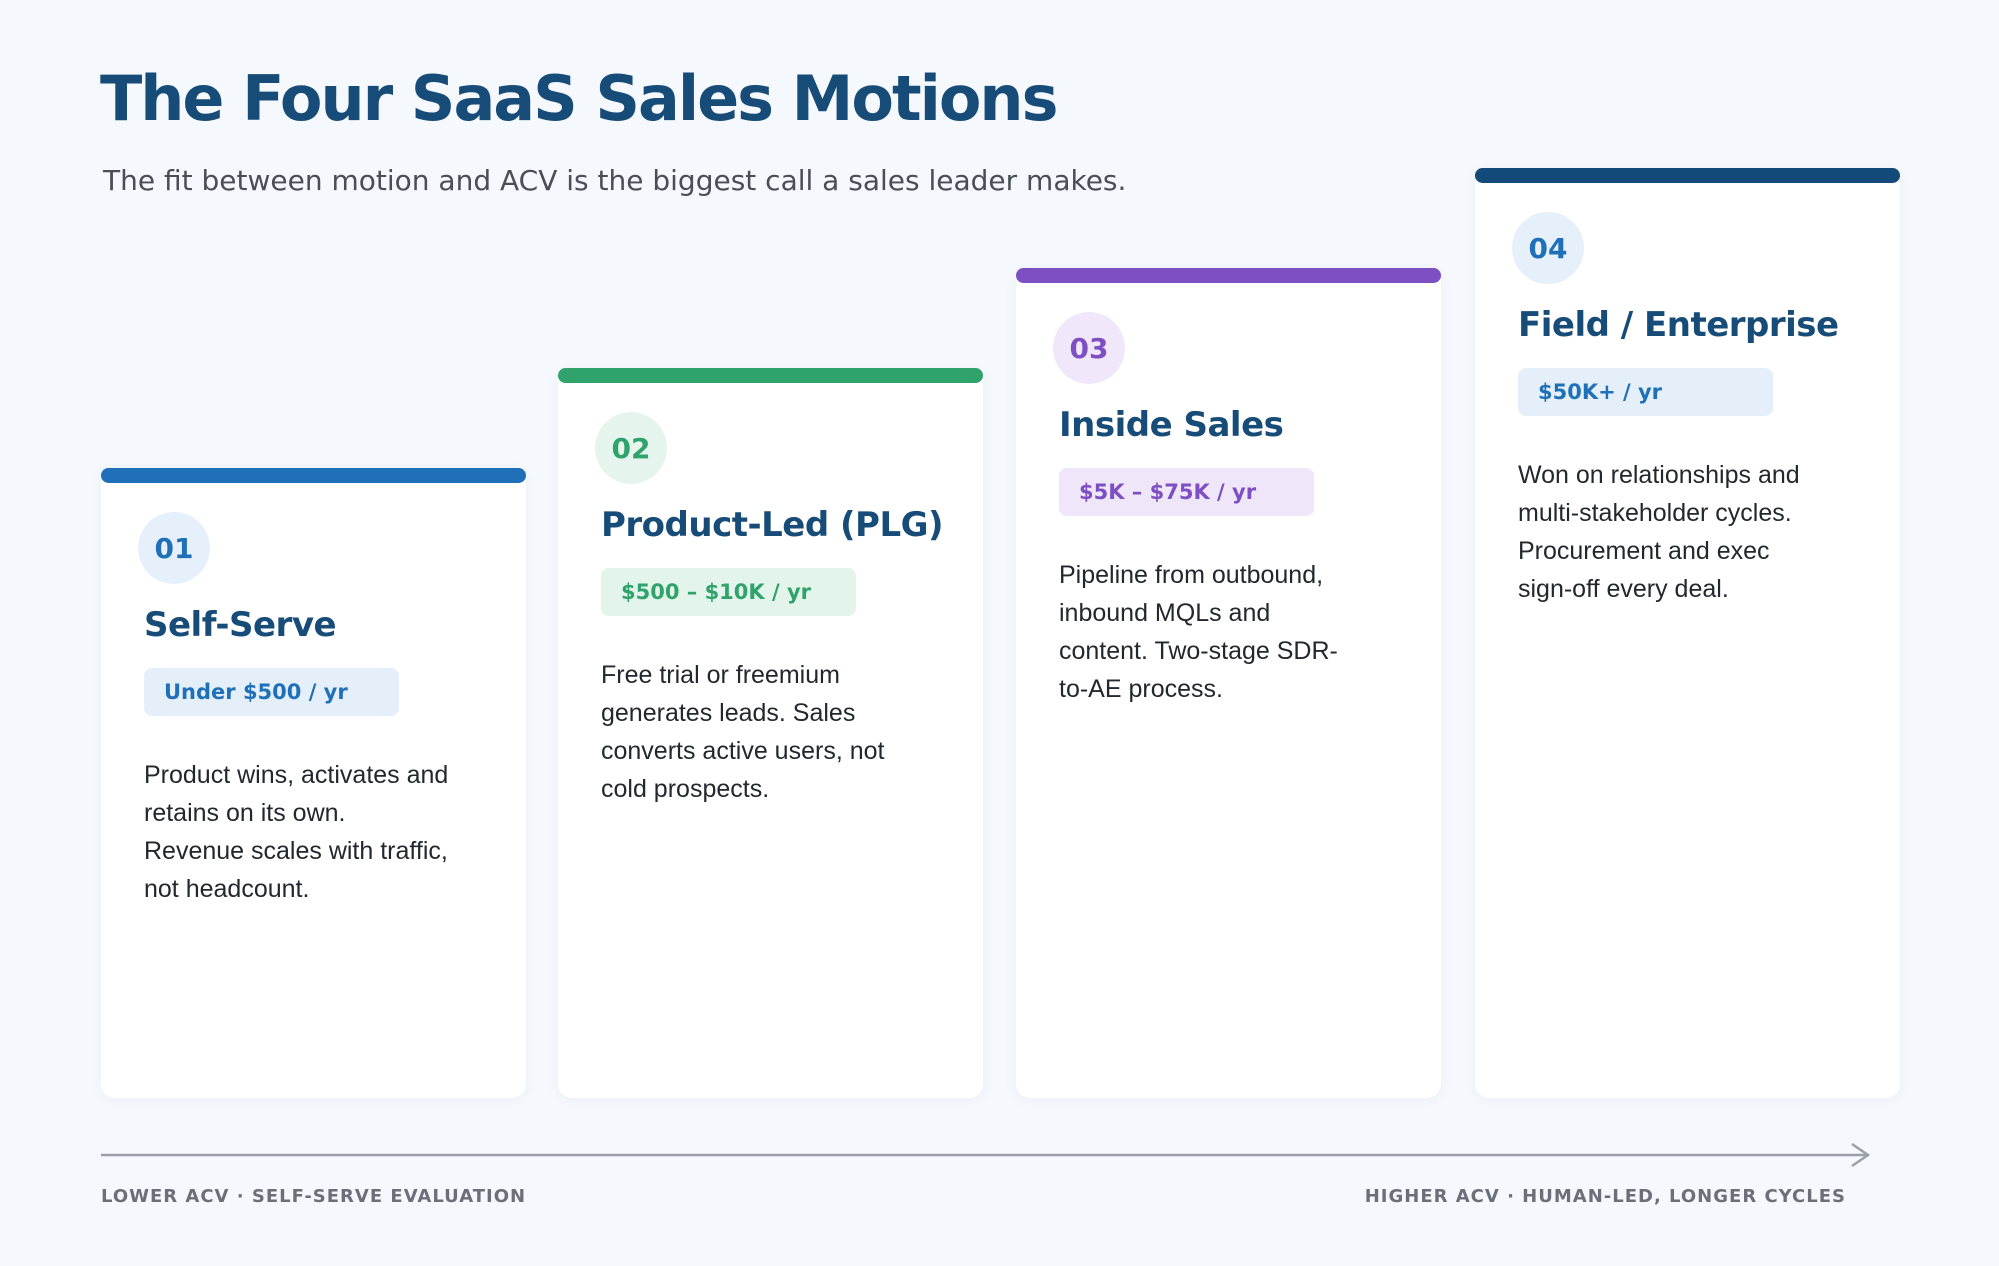 This screenshot has width=1999, height=1266. Describe the element at coordinates (579, 98) in the screenshot. I see `title: The Four SaaS Sales Motions` at that location.